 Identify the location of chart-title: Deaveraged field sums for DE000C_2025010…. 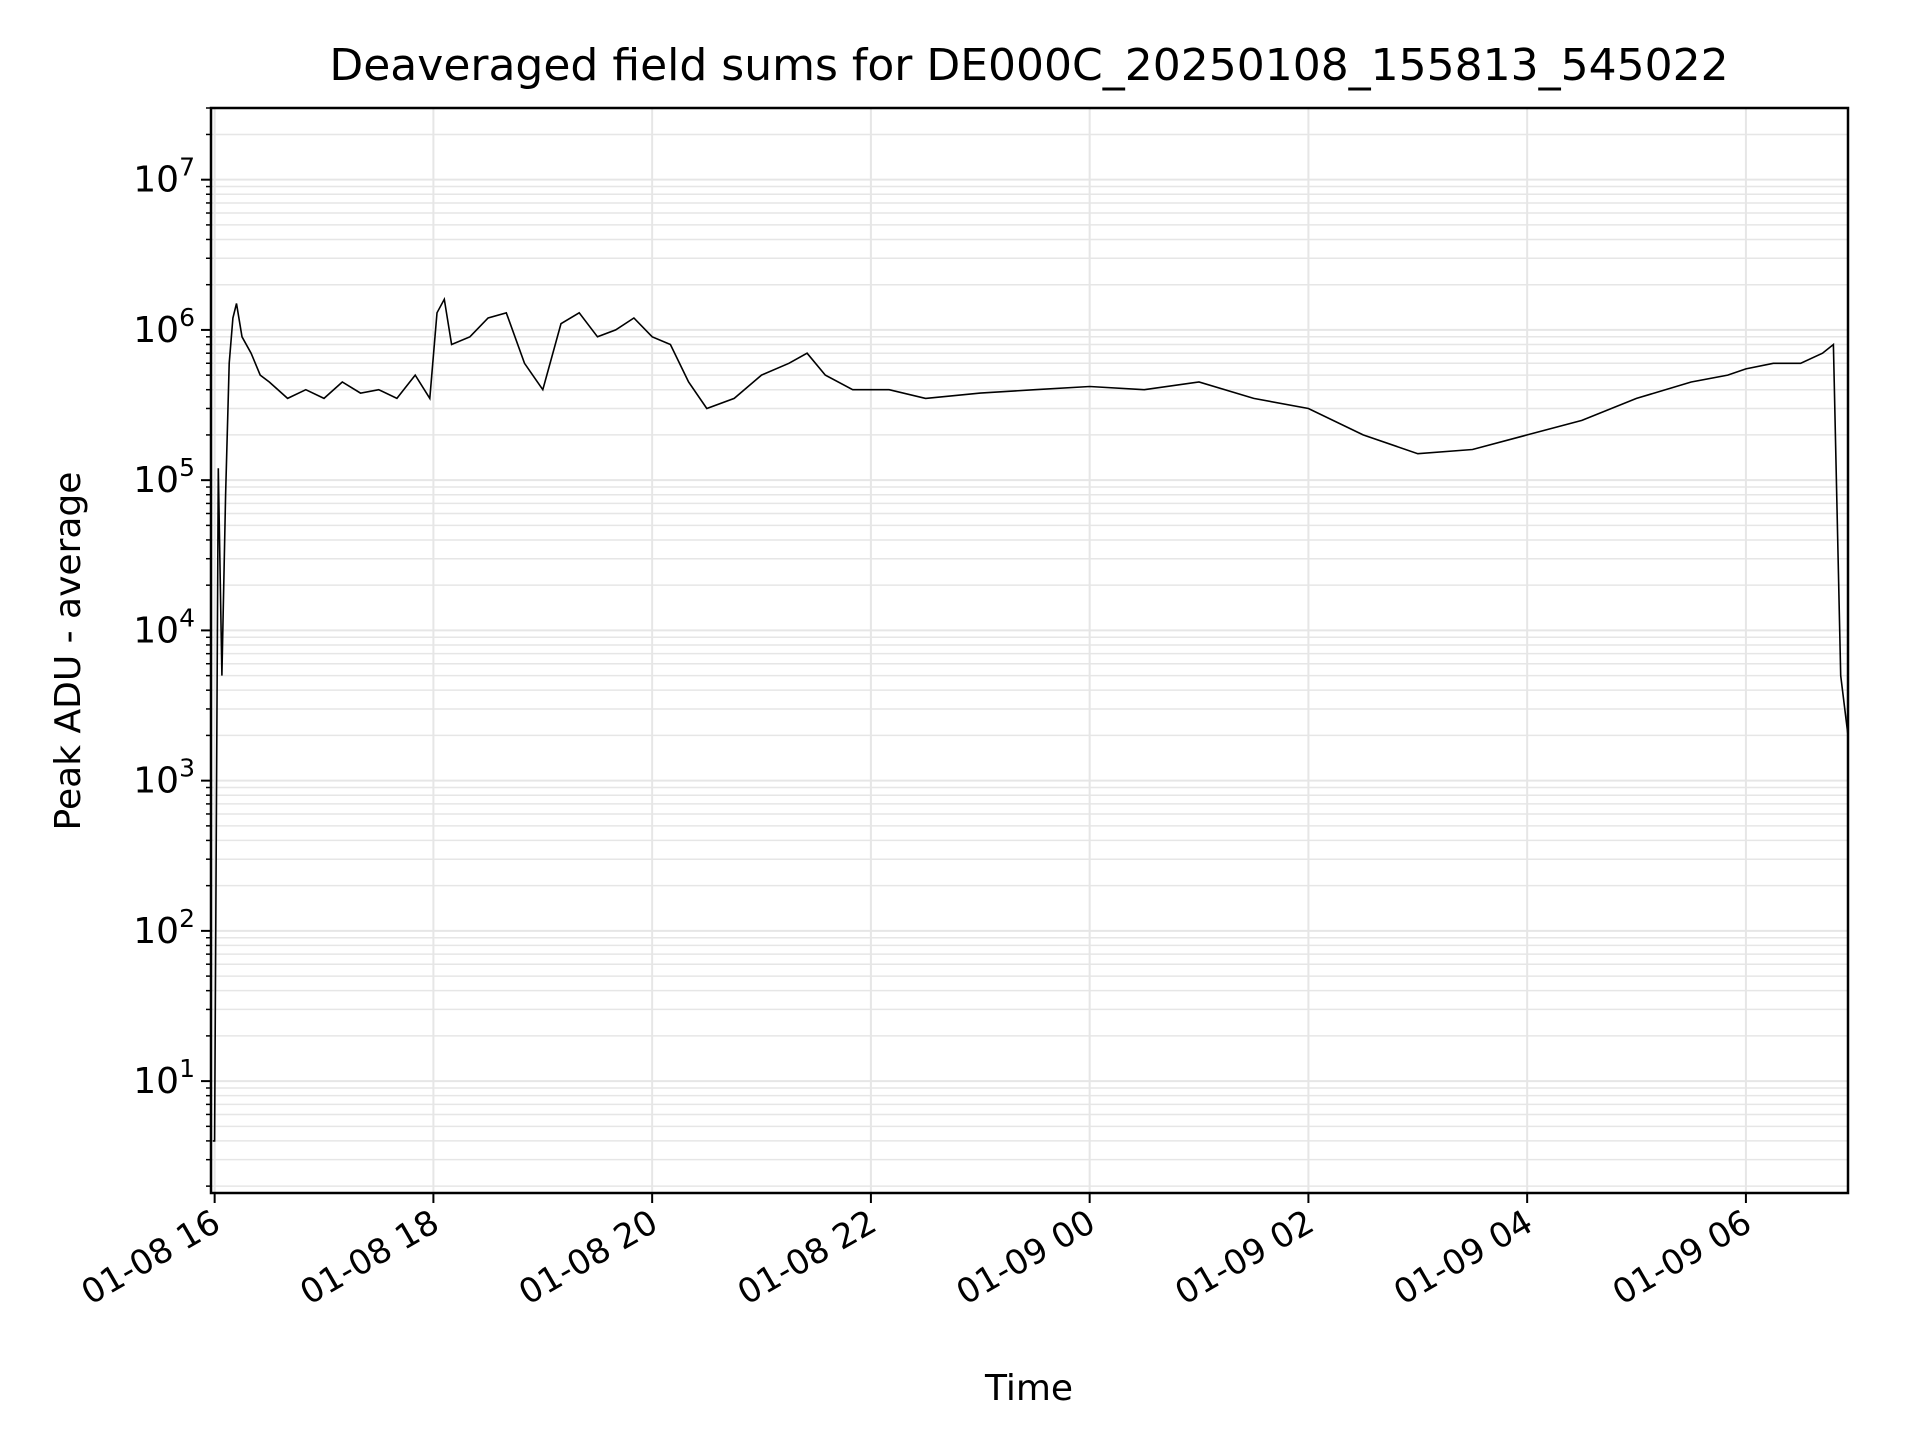
(1028, 65).